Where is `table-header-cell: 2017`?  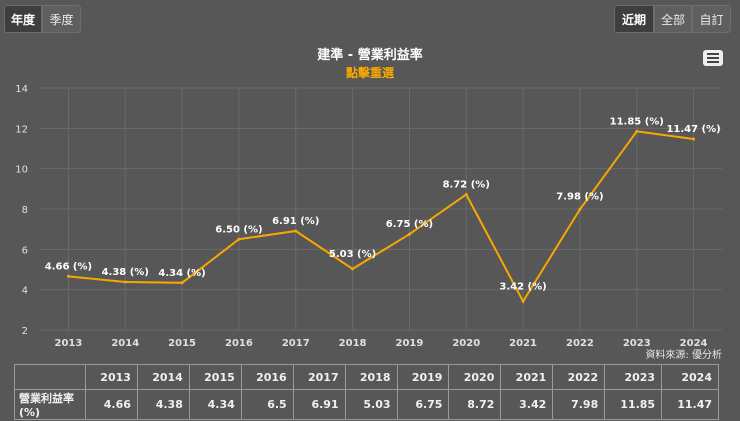
table-header-cell: 2017 is located at coordinates (319, 377).